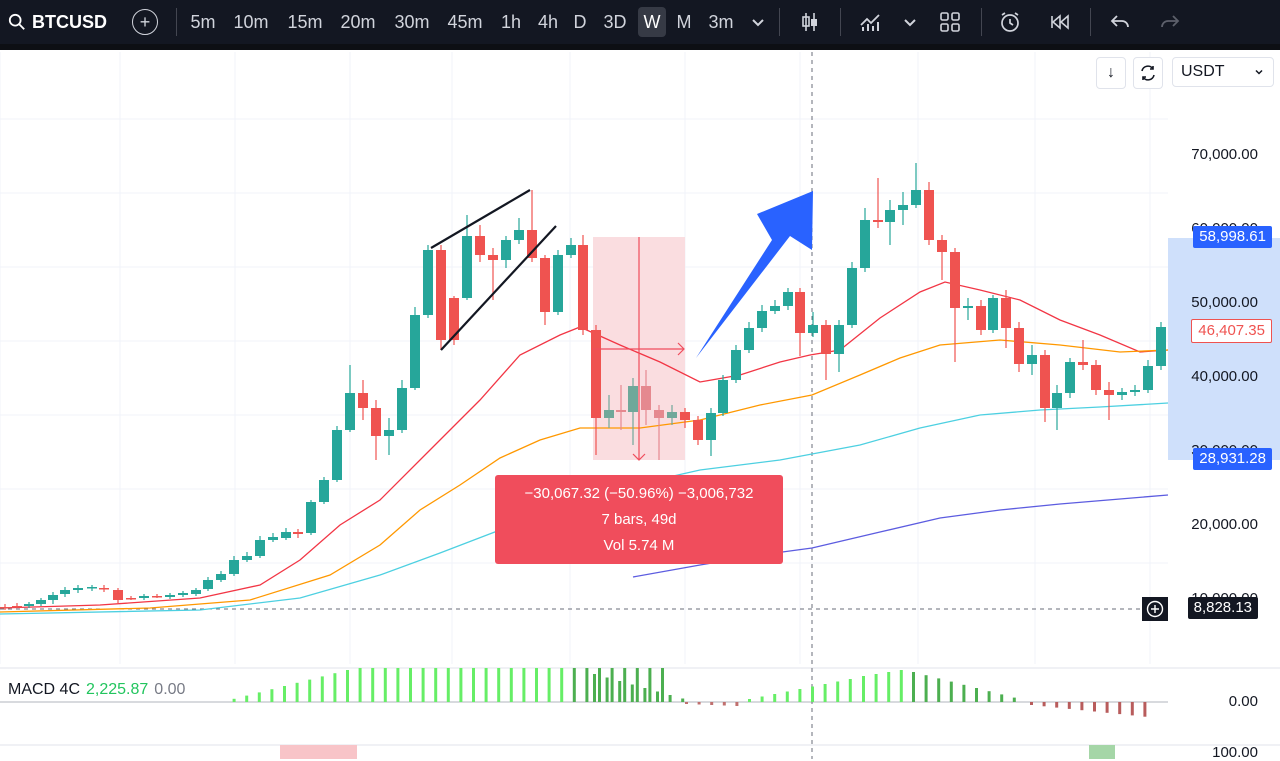 The image size is (1280, 761). I want to click on timeframe-m: M, so click(684, 22).